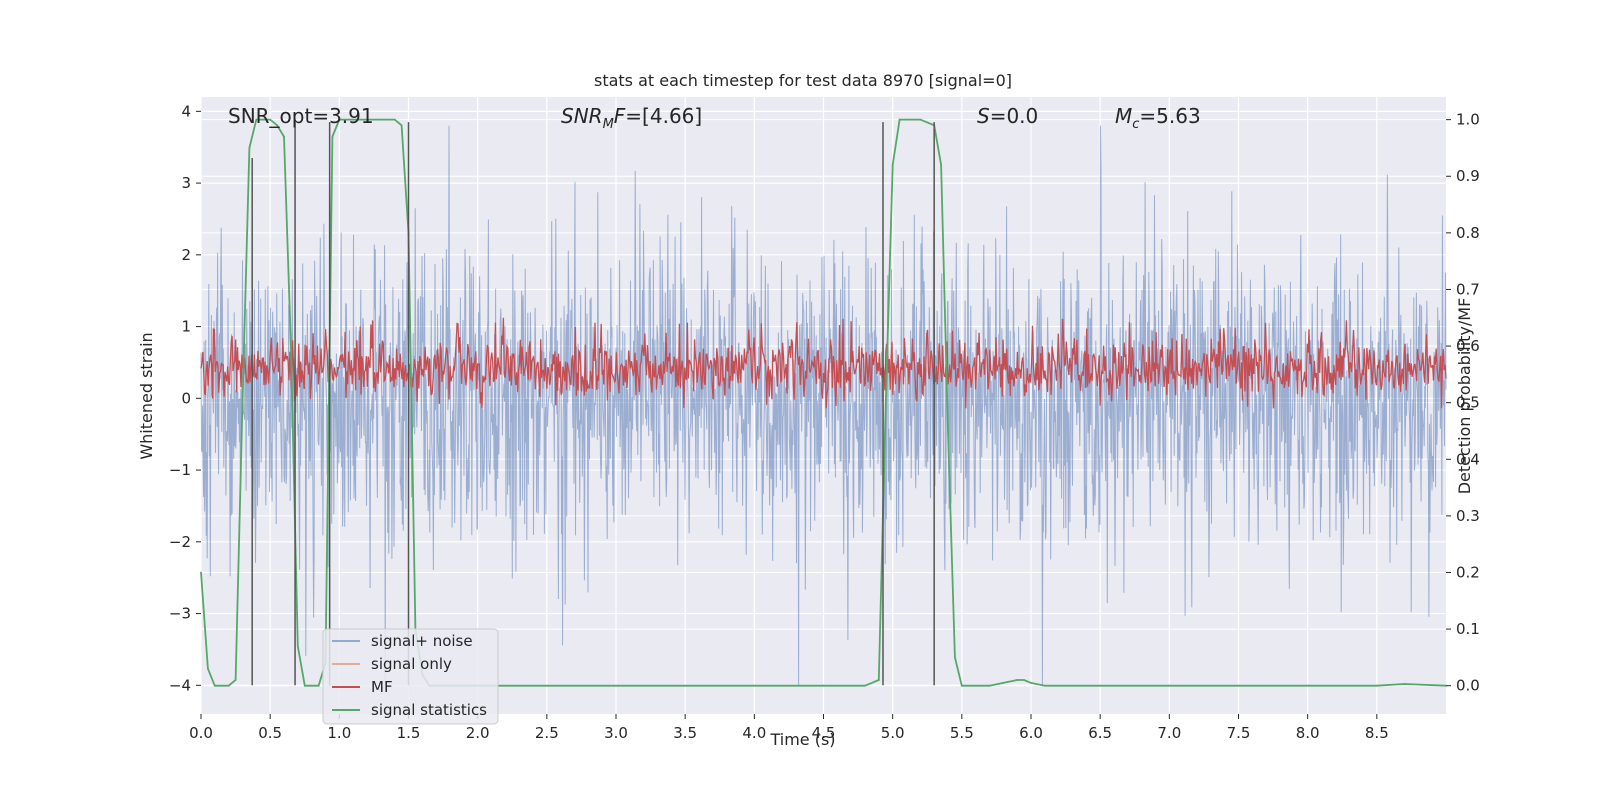 The height and width of the screenshot is (800, 1600). Describe the element at coordinates (1239, 733) in the screenshot. I see `x-tick-label: 7.5` at that location.